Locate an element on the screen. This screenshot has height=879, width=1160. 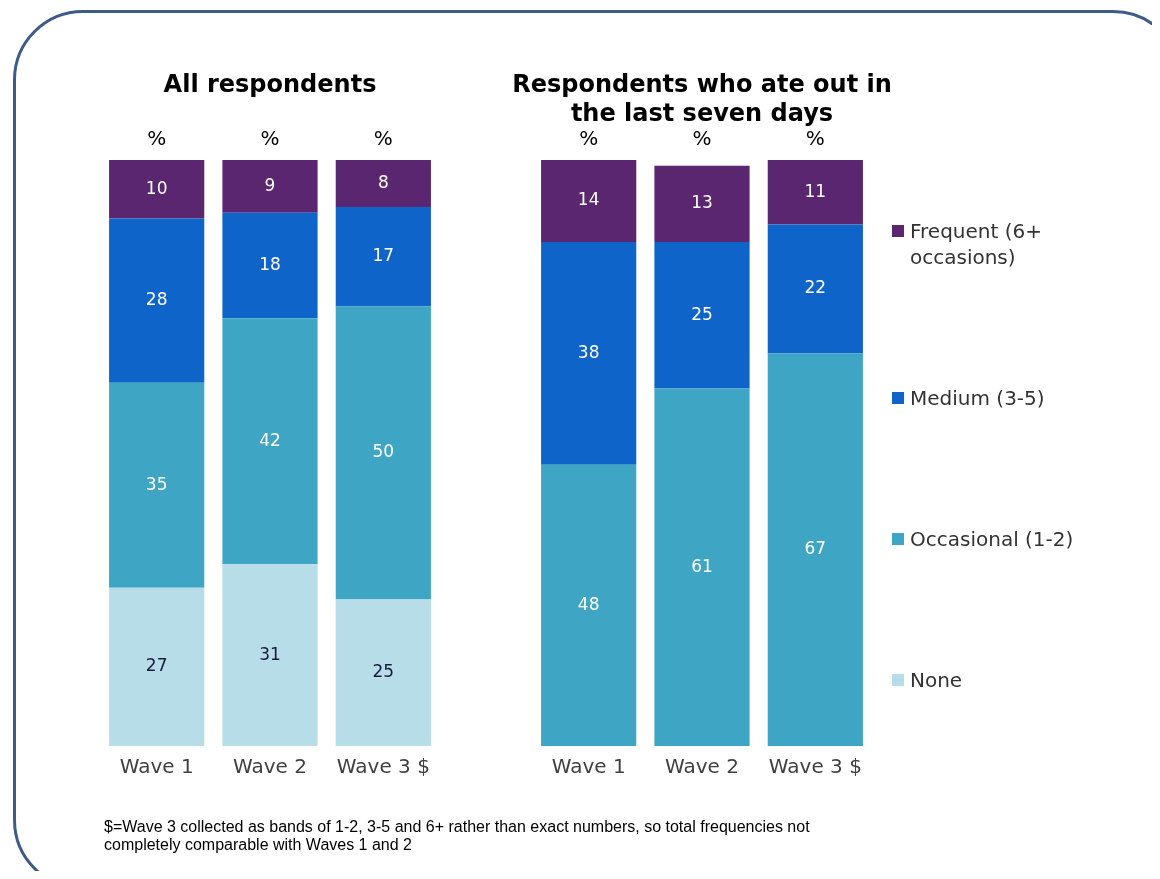
data-label: 18 is located at coordinates (270, 263).